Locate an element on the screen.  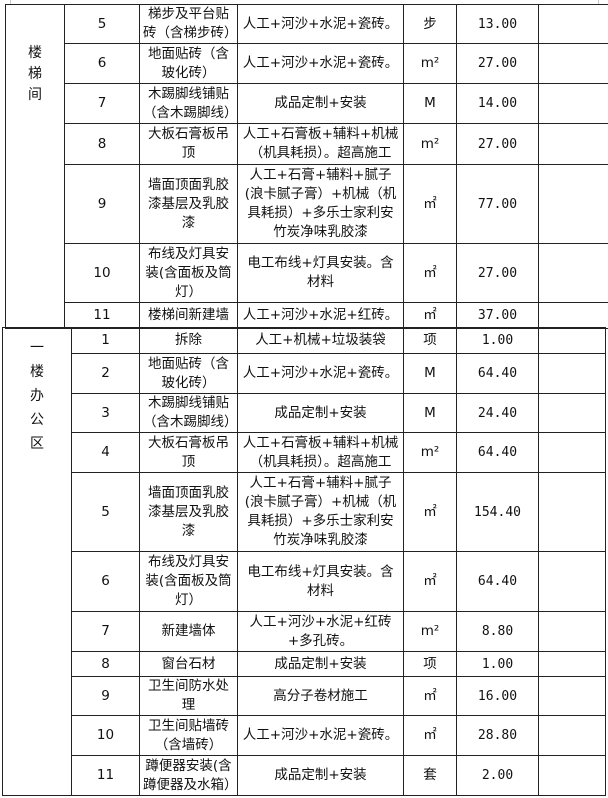
unit-cell: M is located at coordinates (430, 103).